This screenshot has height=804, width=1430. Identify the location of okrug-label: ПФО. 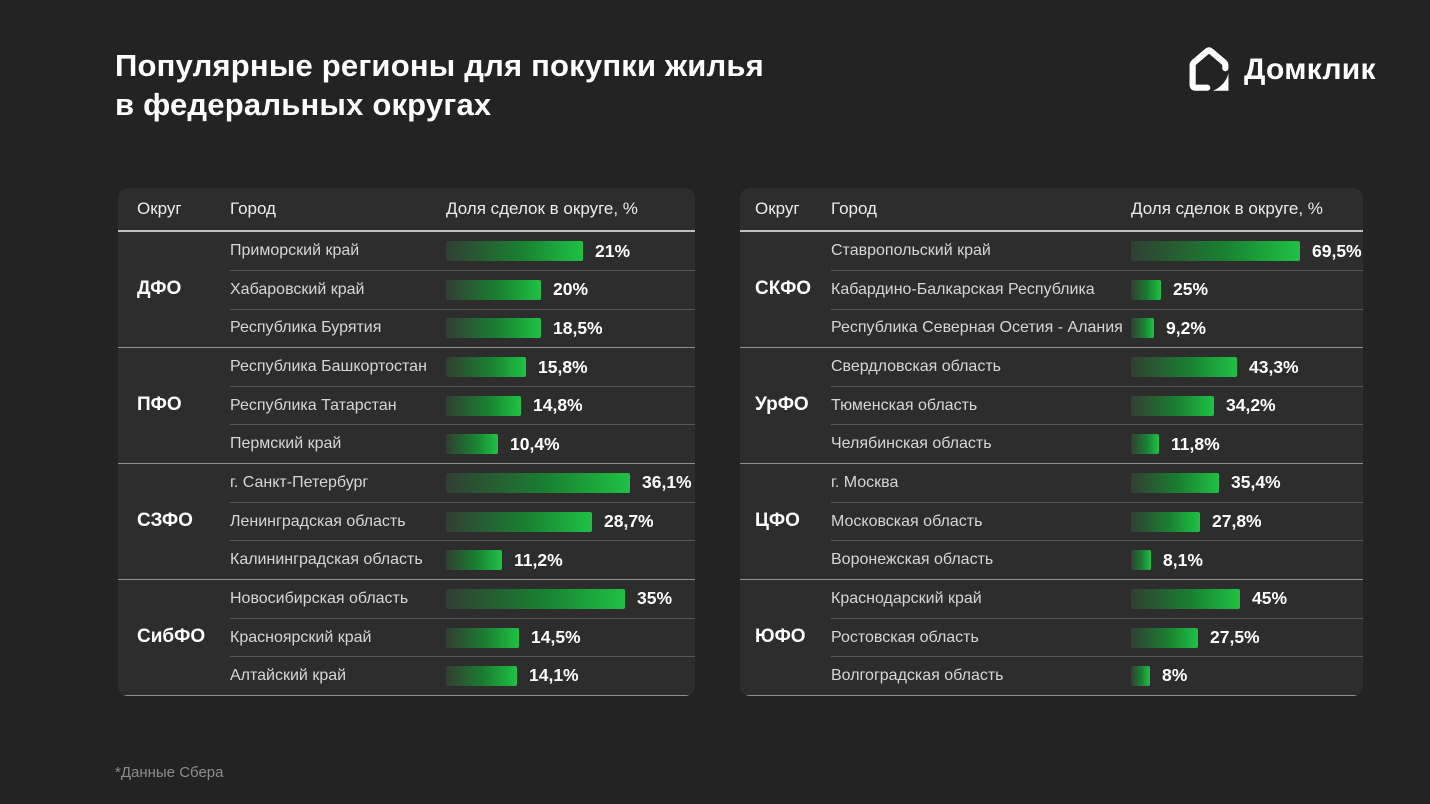
(159, 405).